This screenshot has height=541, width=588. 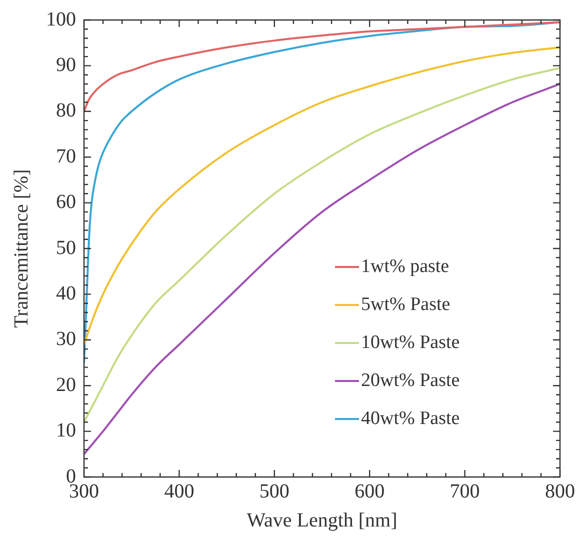 I want to click on x-tick-label: 600, so click(x=369, y=491).